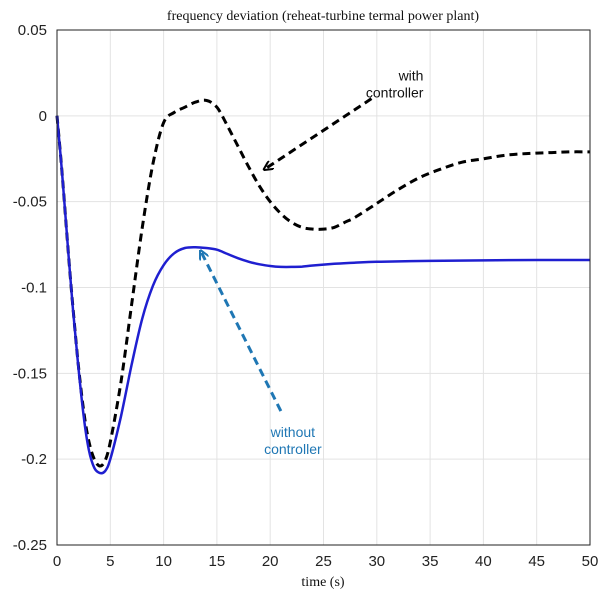 This screenshot has width=612, height=597. Describe the element at coordinates (292, 432) in the screenshot. I see `without-controller-label: without` at that location.